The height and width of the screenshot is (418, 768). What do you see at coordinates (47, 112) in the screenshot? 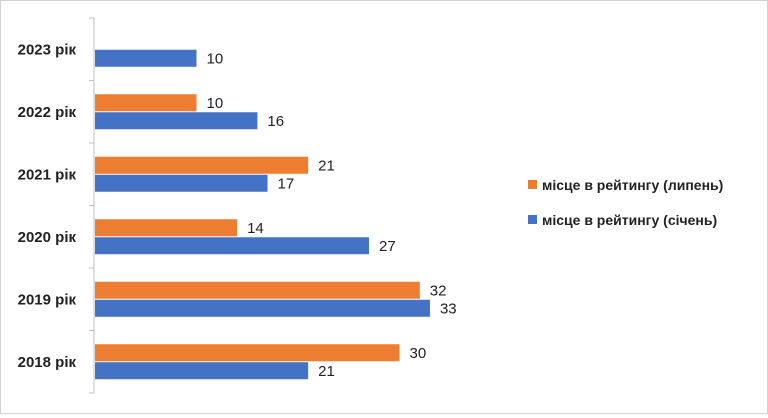
I see `category-label: 2022 рік` at bounding box center [47, 112].